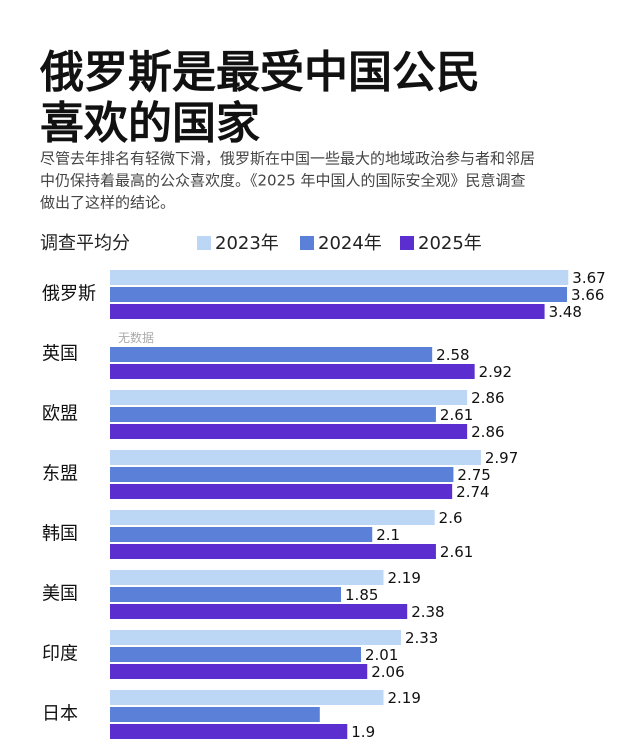 Image resolution: width=640 pixels, height=745 pixels. What do you see at coordinates (495, 372) in the screenshot?
I see `value-label: 2.92` at bounding box center [495, 372].